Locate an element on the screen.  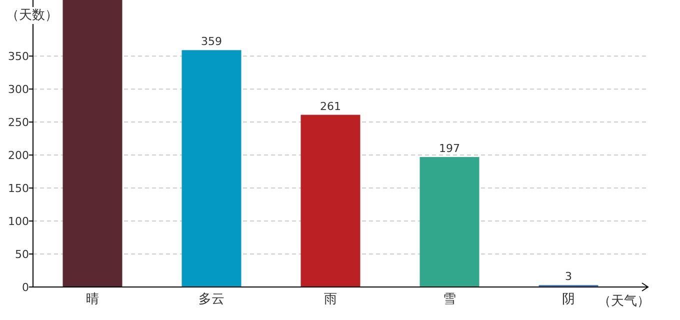
x-tick-label: 雪 is located at coordinates (449, 299).